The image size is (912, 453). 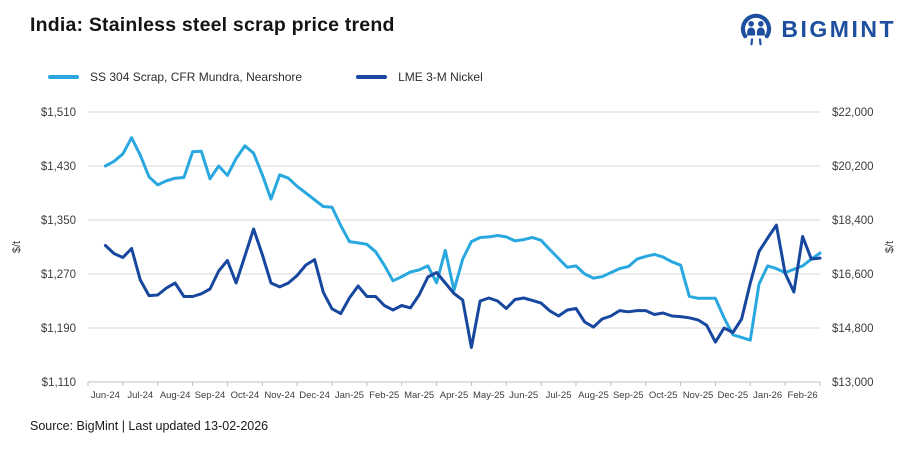 I want to click on legend-swatch-ss304, so click(x=63, y=77).